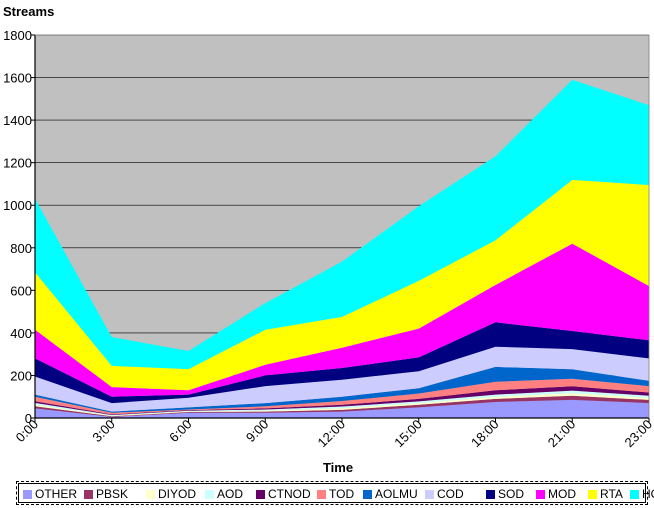 This screenshot has width=654, height=508. Describe the element at coordinates (17, 78) in the screenshot. I see `y-tick-label: 1600` at that location.